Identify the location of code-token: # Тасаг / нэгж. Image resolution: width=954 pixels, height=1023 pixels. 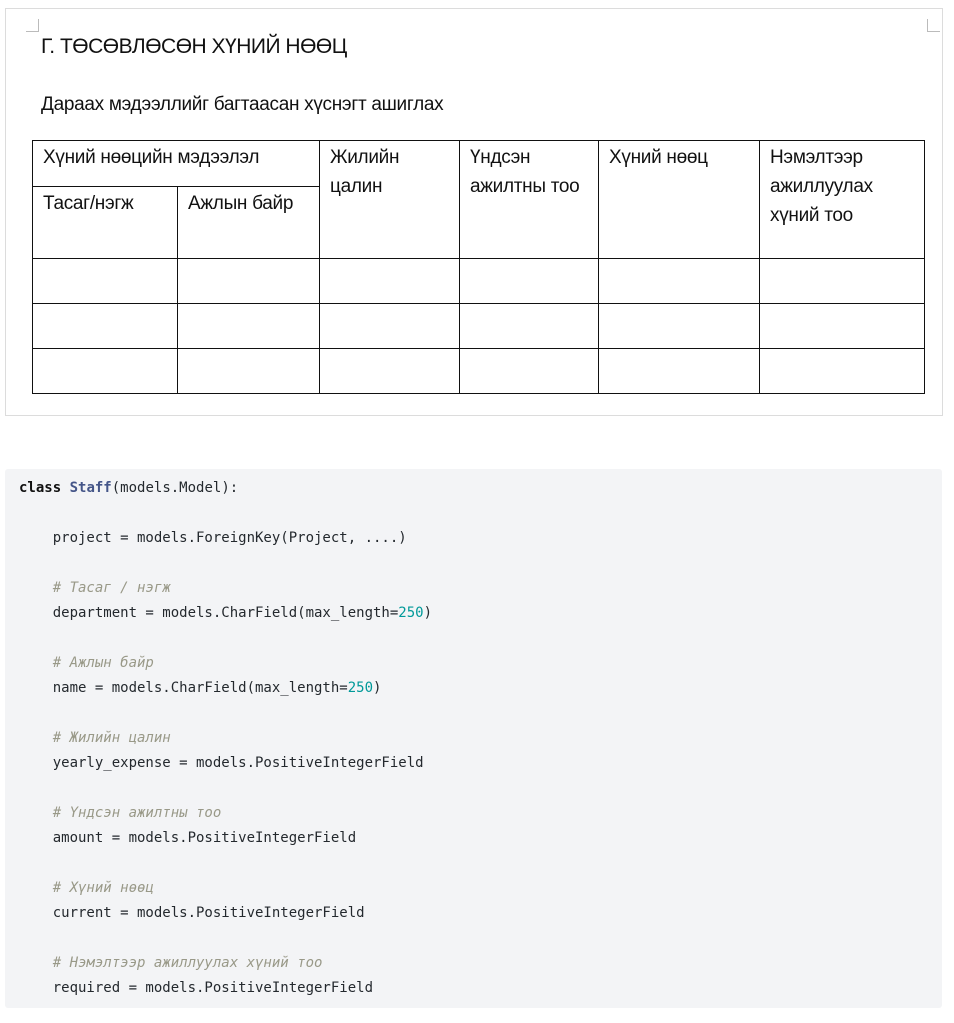
(95, 588).